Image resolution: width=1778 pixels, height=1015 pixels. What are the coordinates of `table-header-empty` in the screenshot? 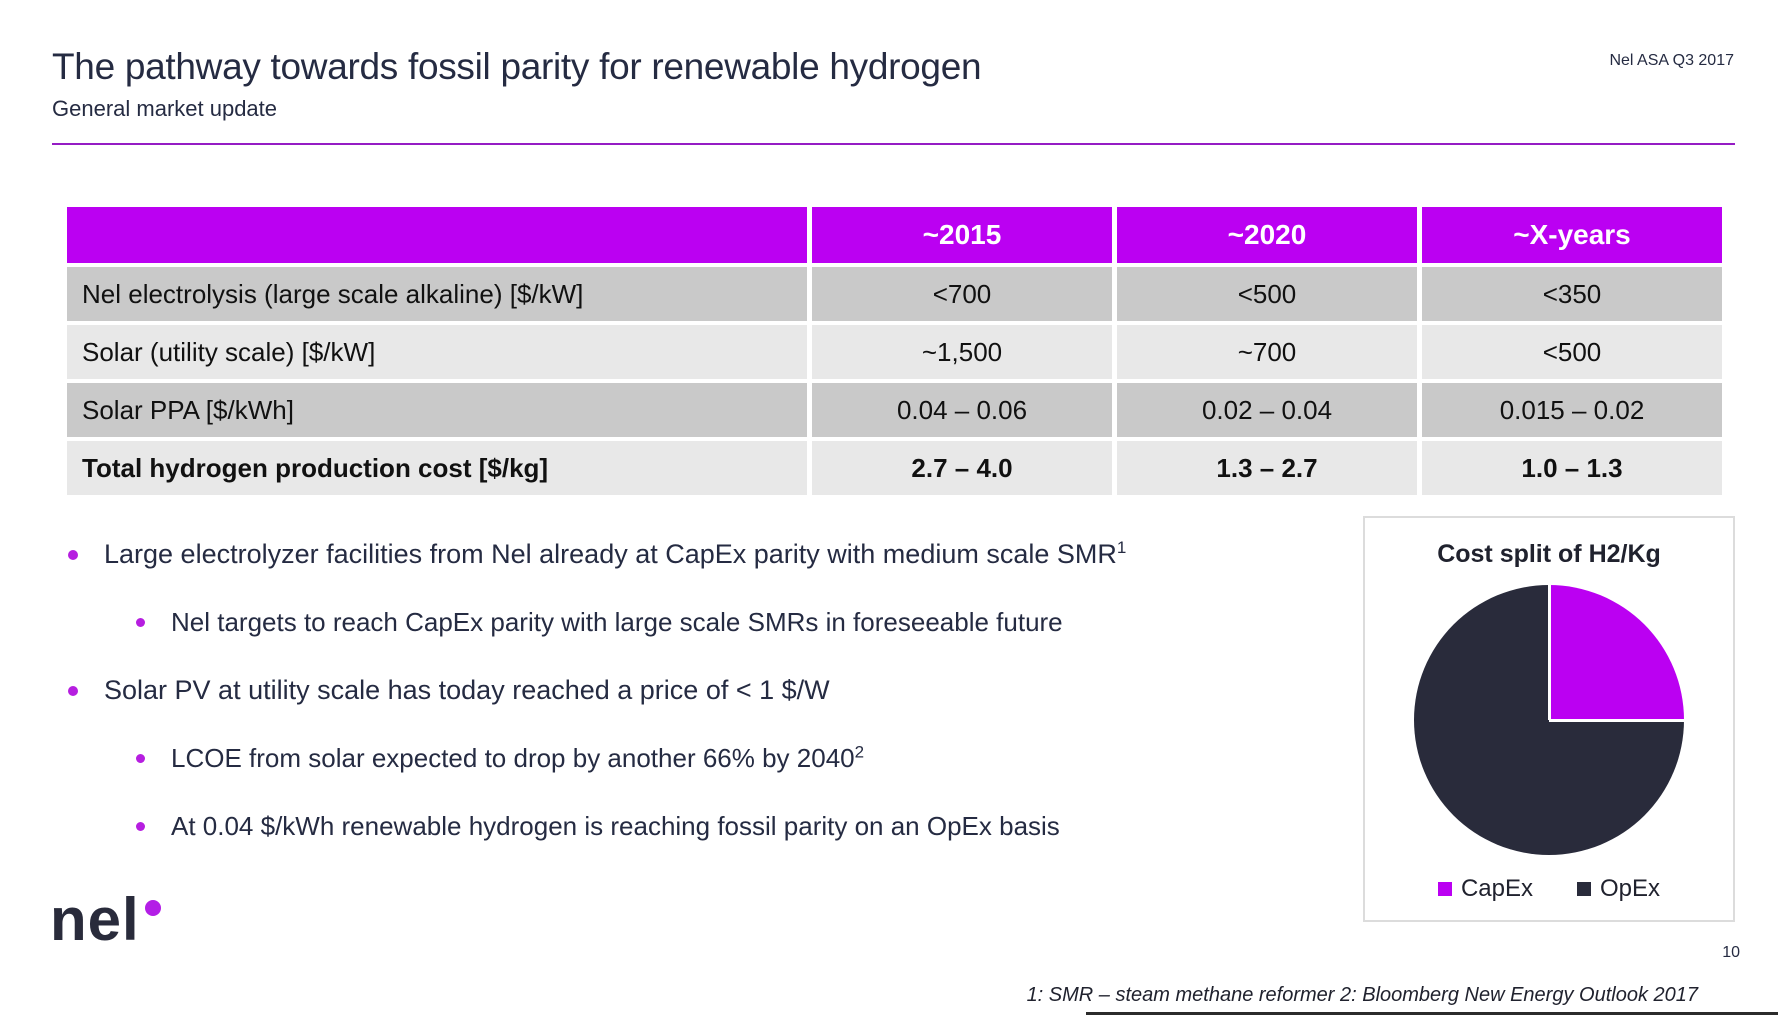 It's located at (437, 235).